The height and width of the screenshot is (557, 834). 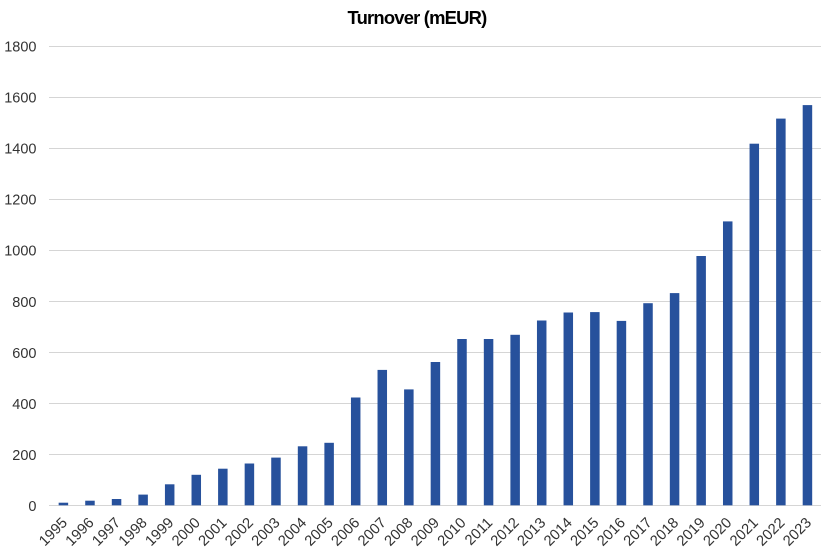 I want to click on svg-text: 600, so click(x=24, y=354).